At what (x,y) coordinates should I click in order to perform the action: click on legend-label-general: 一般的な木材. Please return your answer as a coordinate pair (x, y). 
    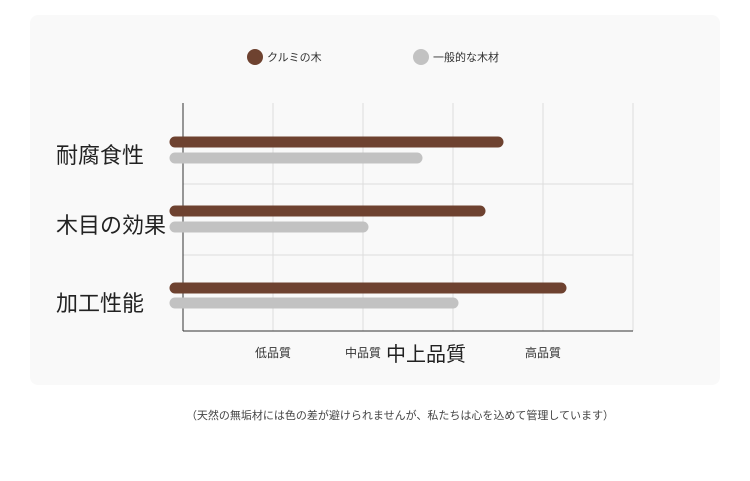
    Looking at the image, I should click on (466, 57).